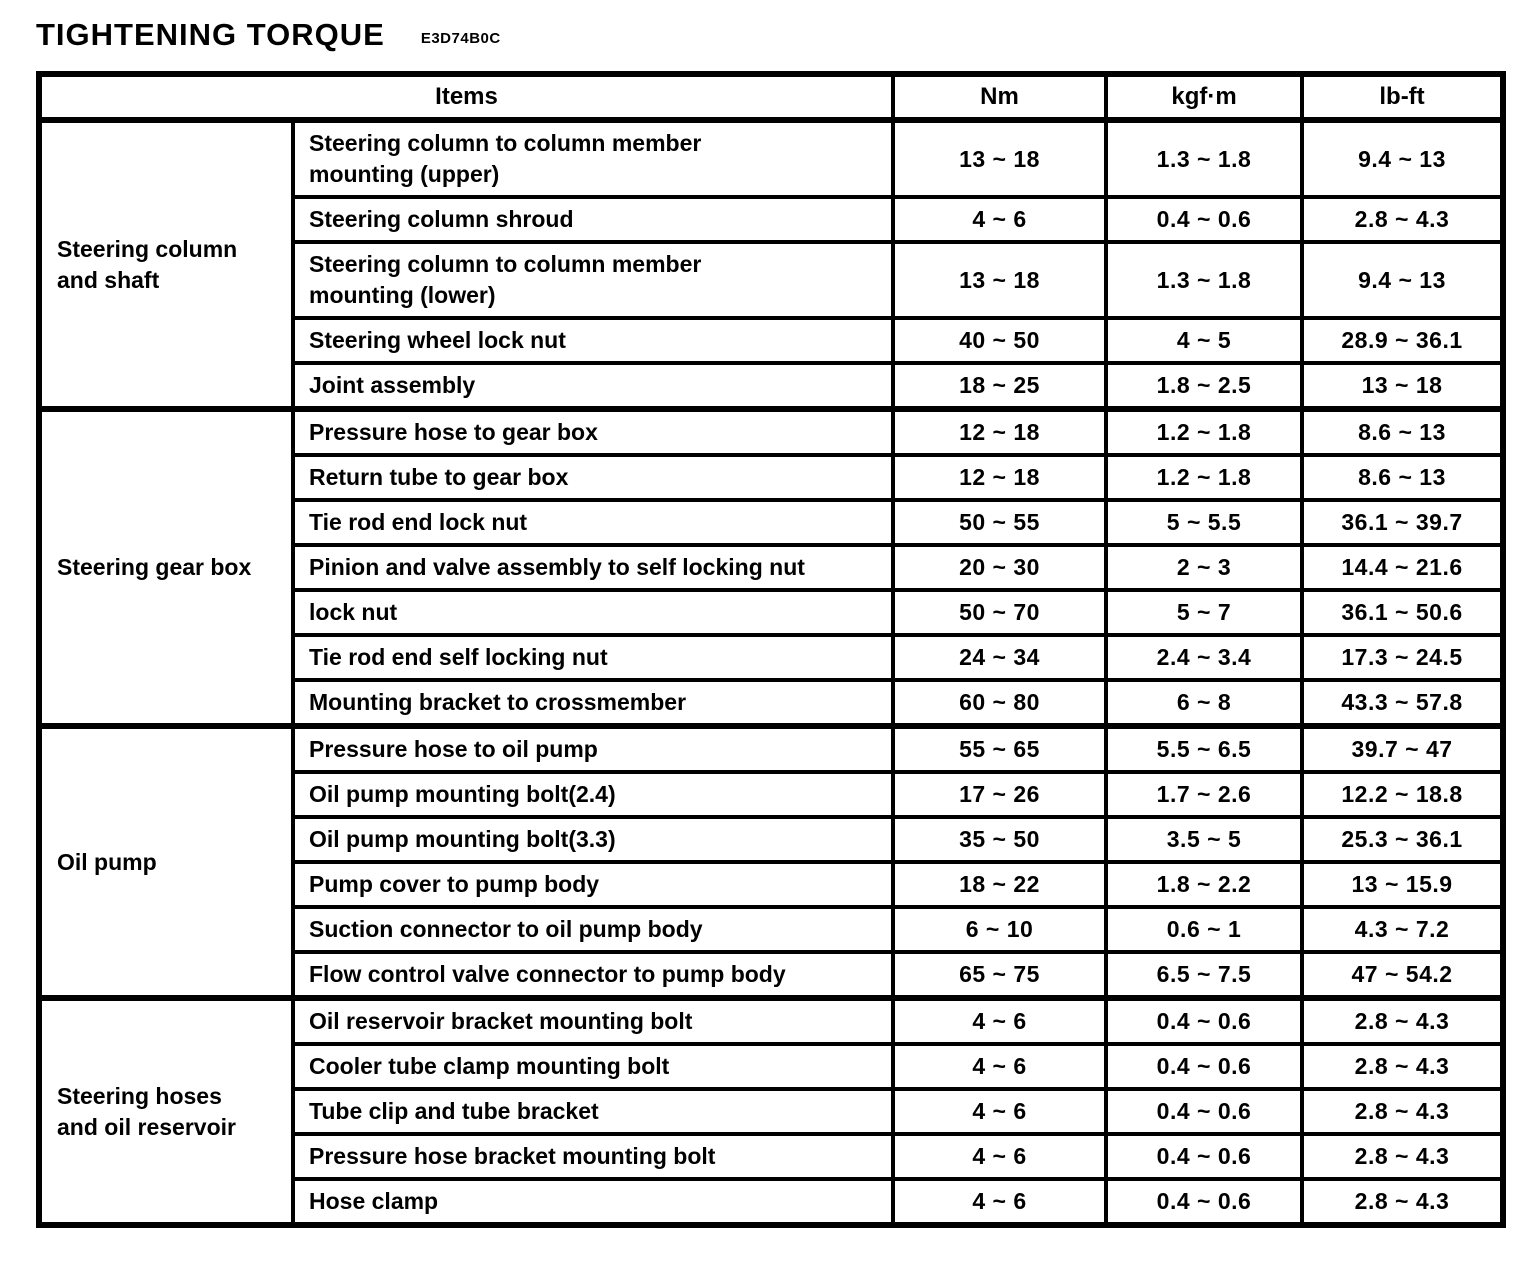  What do you see at coordinates (786, 30) in the screenshot?
I see `title-row: TIGHTENING TORQUE E3D74B0C` at bounding box center [786, 30].